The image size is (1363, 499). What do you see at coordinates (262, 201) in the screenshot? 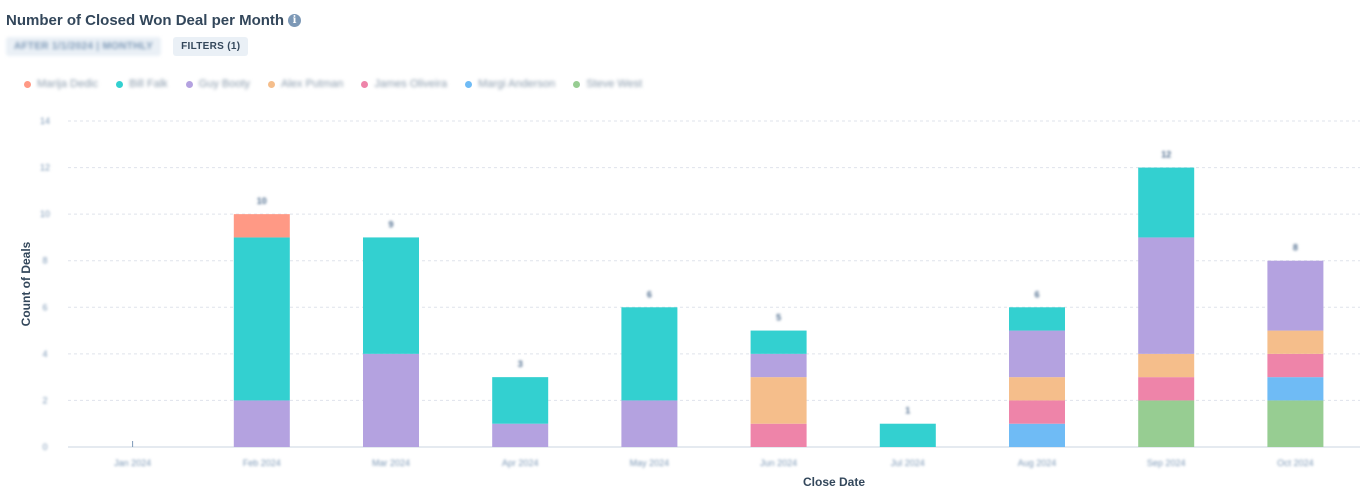
I see `bar-total-label: 10` at bounding box center [262, 201].